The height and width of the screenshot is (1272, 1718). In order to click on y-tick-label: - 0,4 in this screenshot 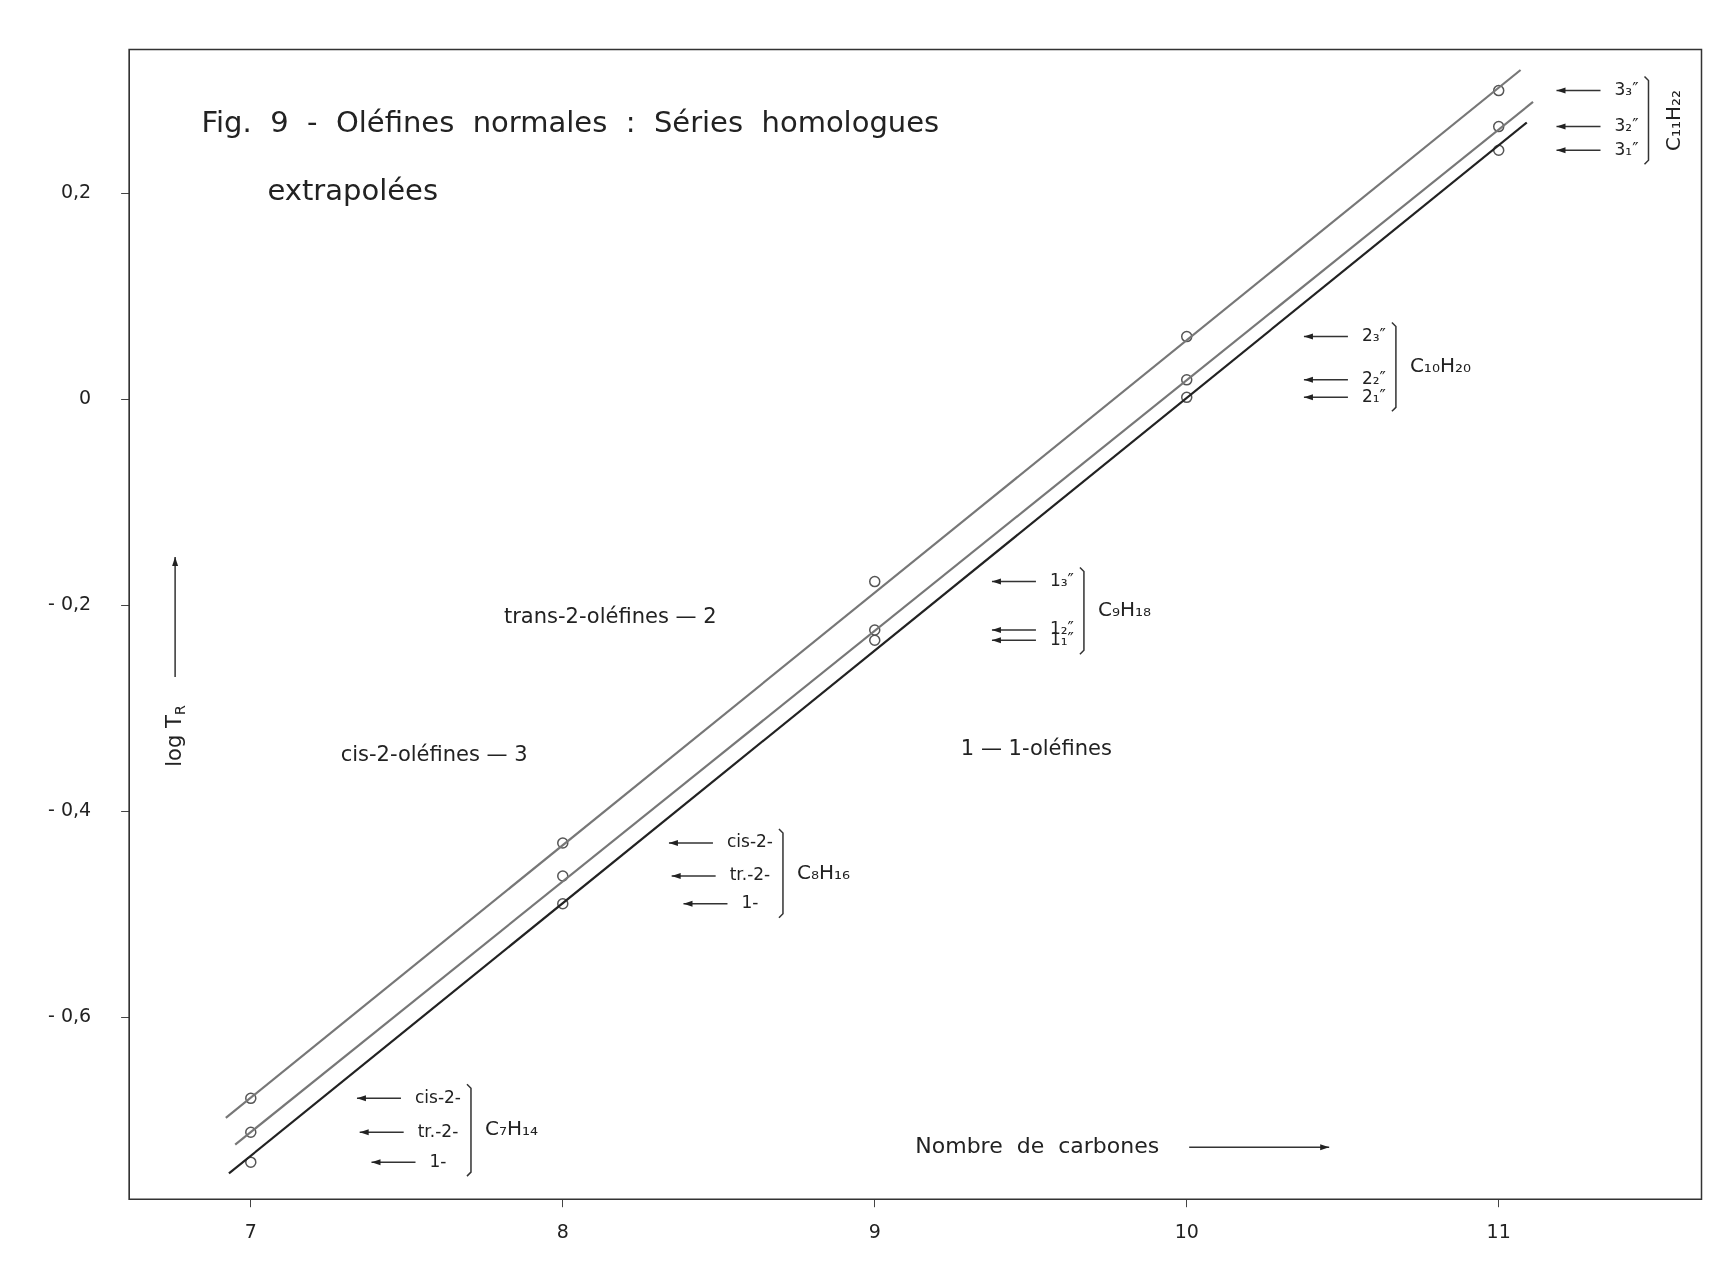, I will do `click(69, 809)`.